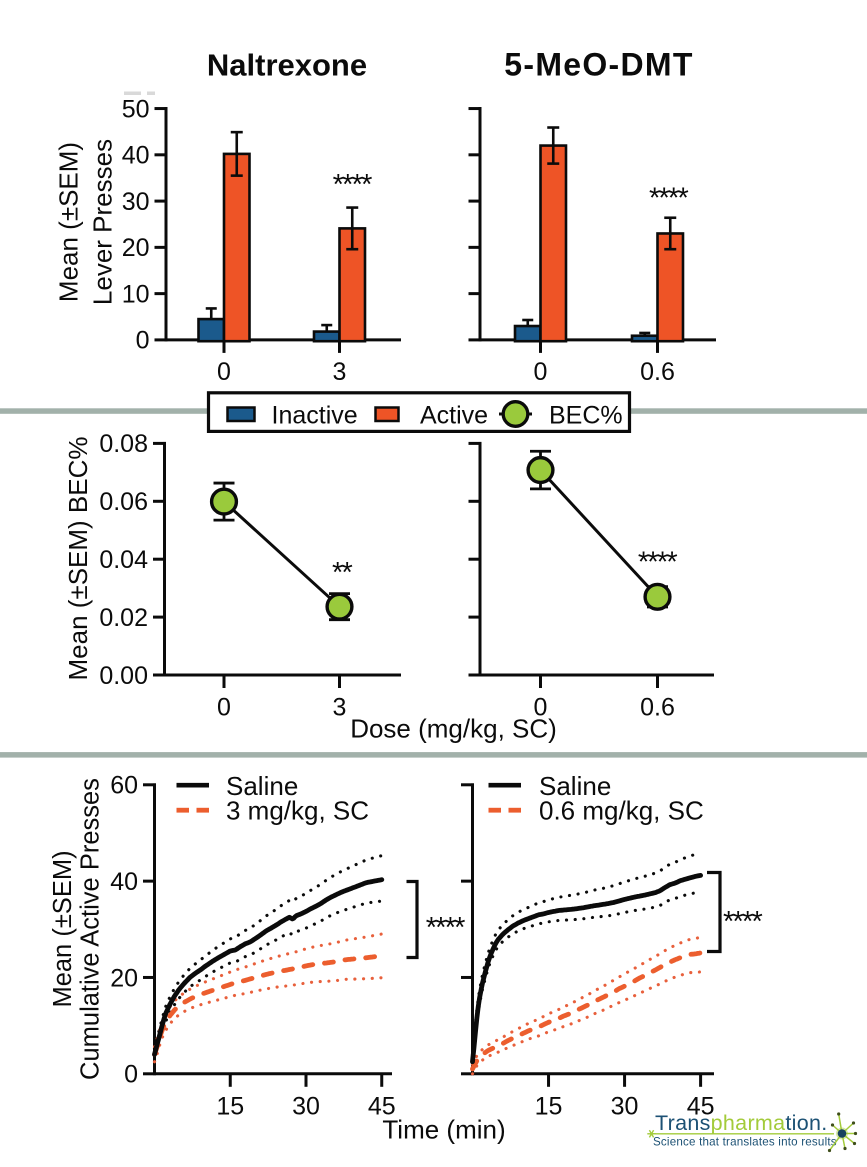 This screenshot has width=867, height=1167. Describe the element at coordinates (443, 1130) in the screenshot. I see `svg-text: Time (min)` at that location.